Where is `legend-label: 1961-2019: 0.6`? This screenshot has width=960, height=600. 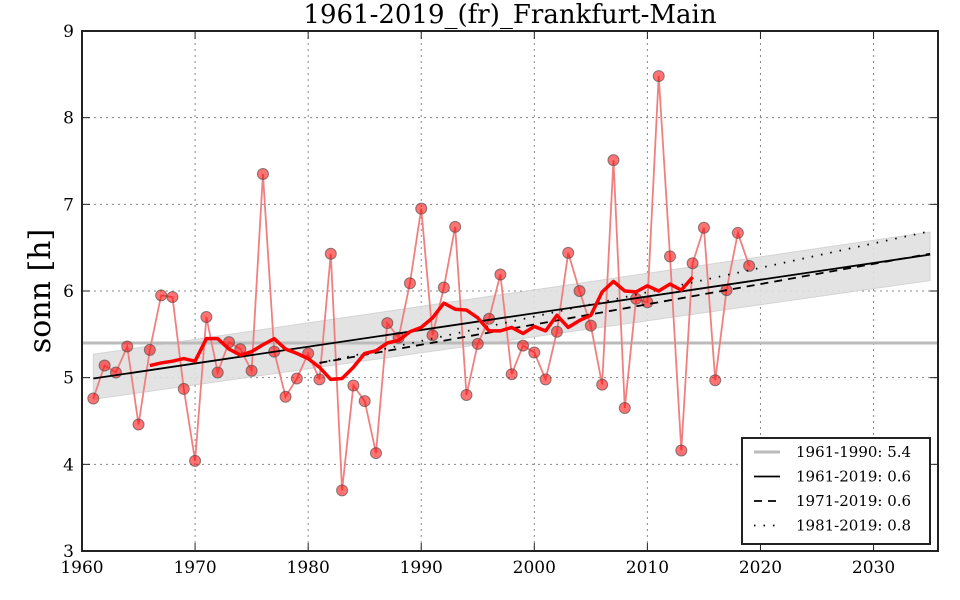 legend-label: 1961-2019: 0.6 is located at coordinates (853, 477).